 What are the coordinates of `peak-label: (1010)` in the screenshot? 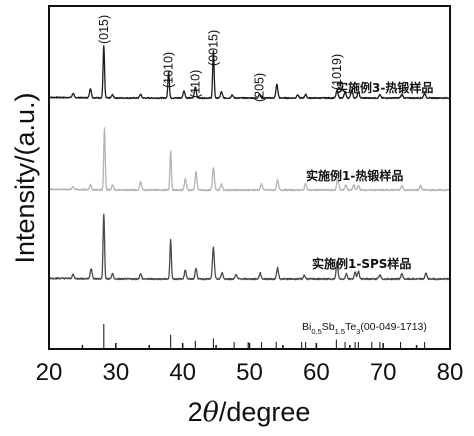 It's located at (169, 70).